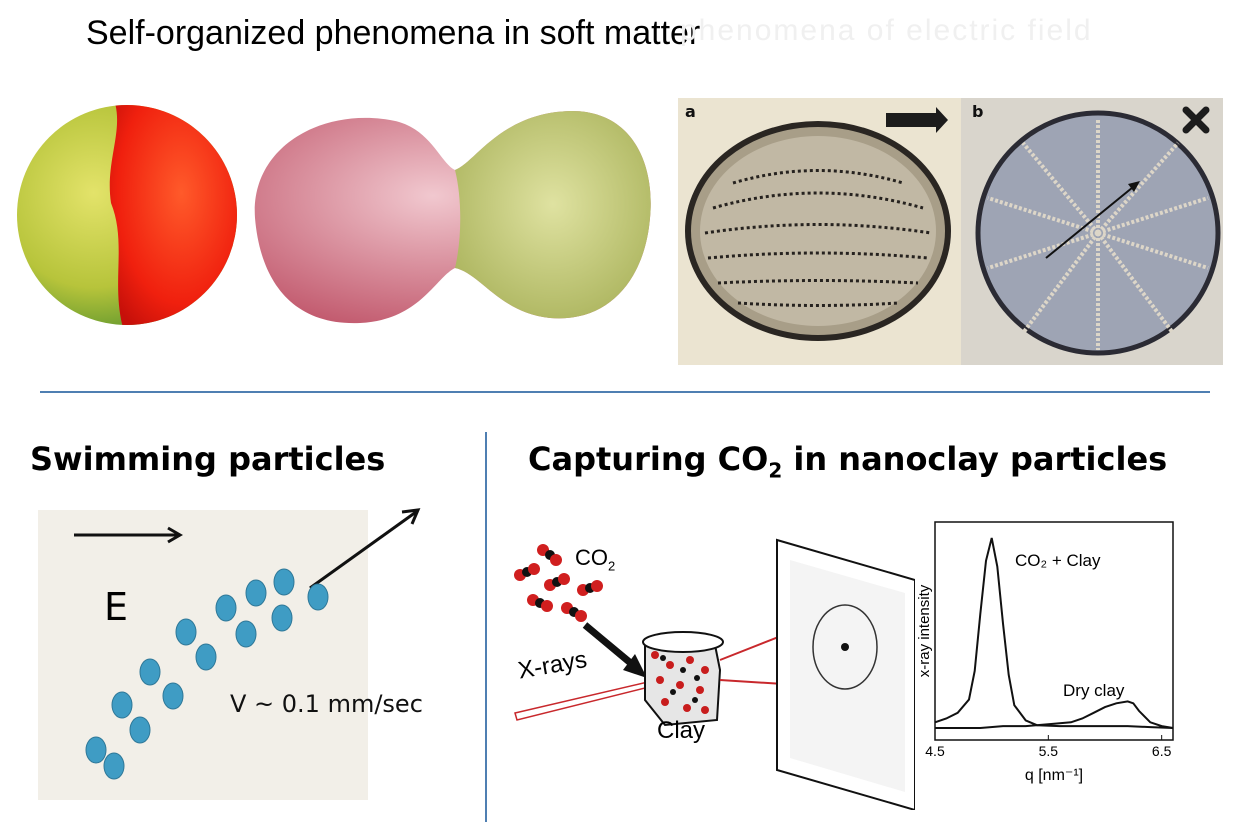  I want to click on right-arrow-icon, so click(917, 120).